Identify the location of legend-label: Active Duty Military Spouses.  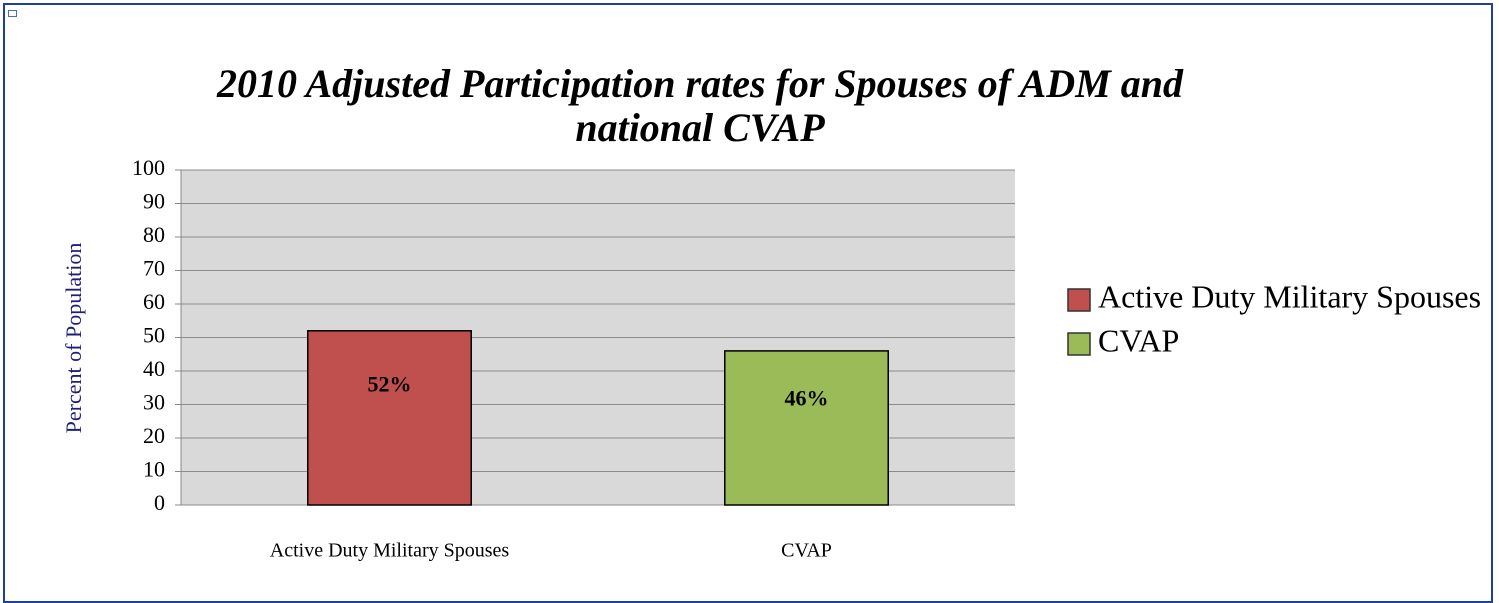
(1289, 296).